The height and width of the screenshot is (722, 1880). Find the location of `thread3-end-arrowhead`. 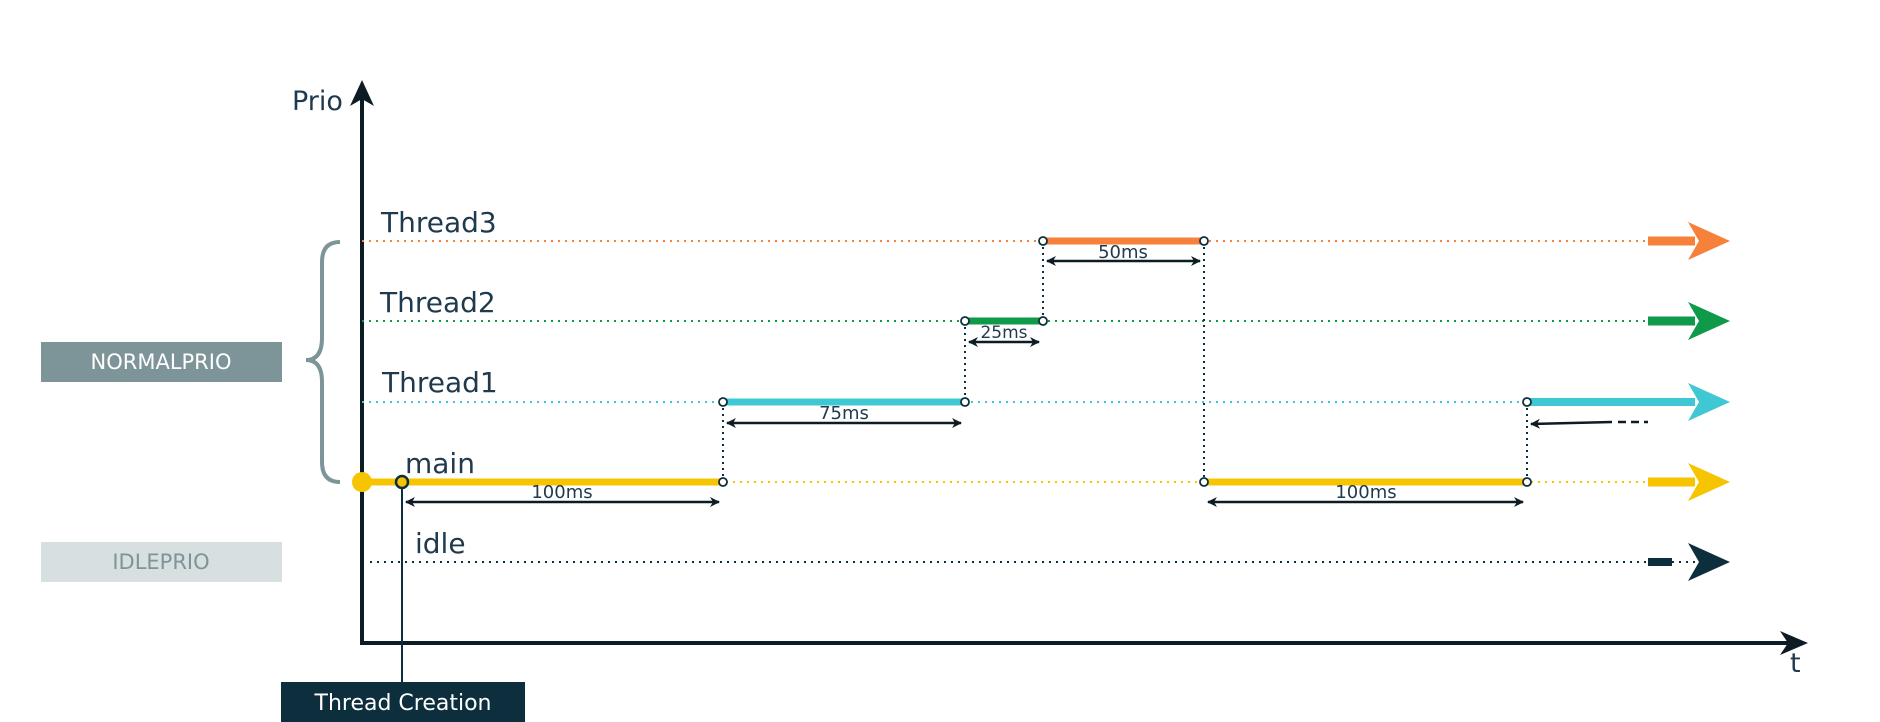

thread3-end-arrowhead is located at coordinates (1709, 241).